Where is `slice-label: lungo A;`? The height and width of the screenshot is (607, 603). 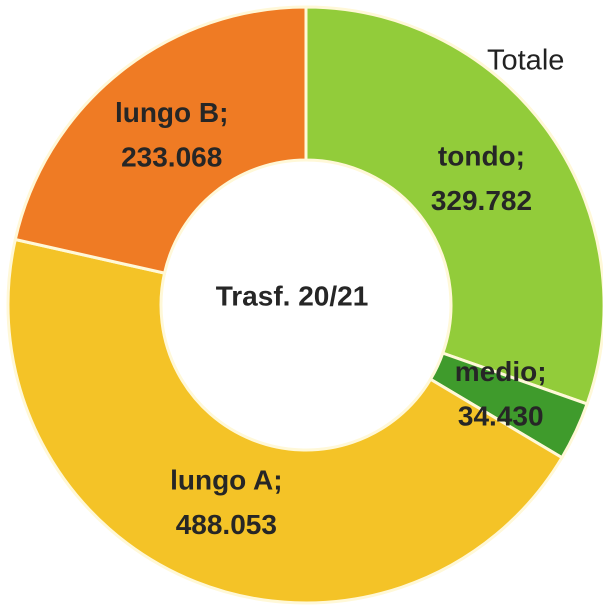 slice-label: lungo A; is located at coordinates (226, 480).